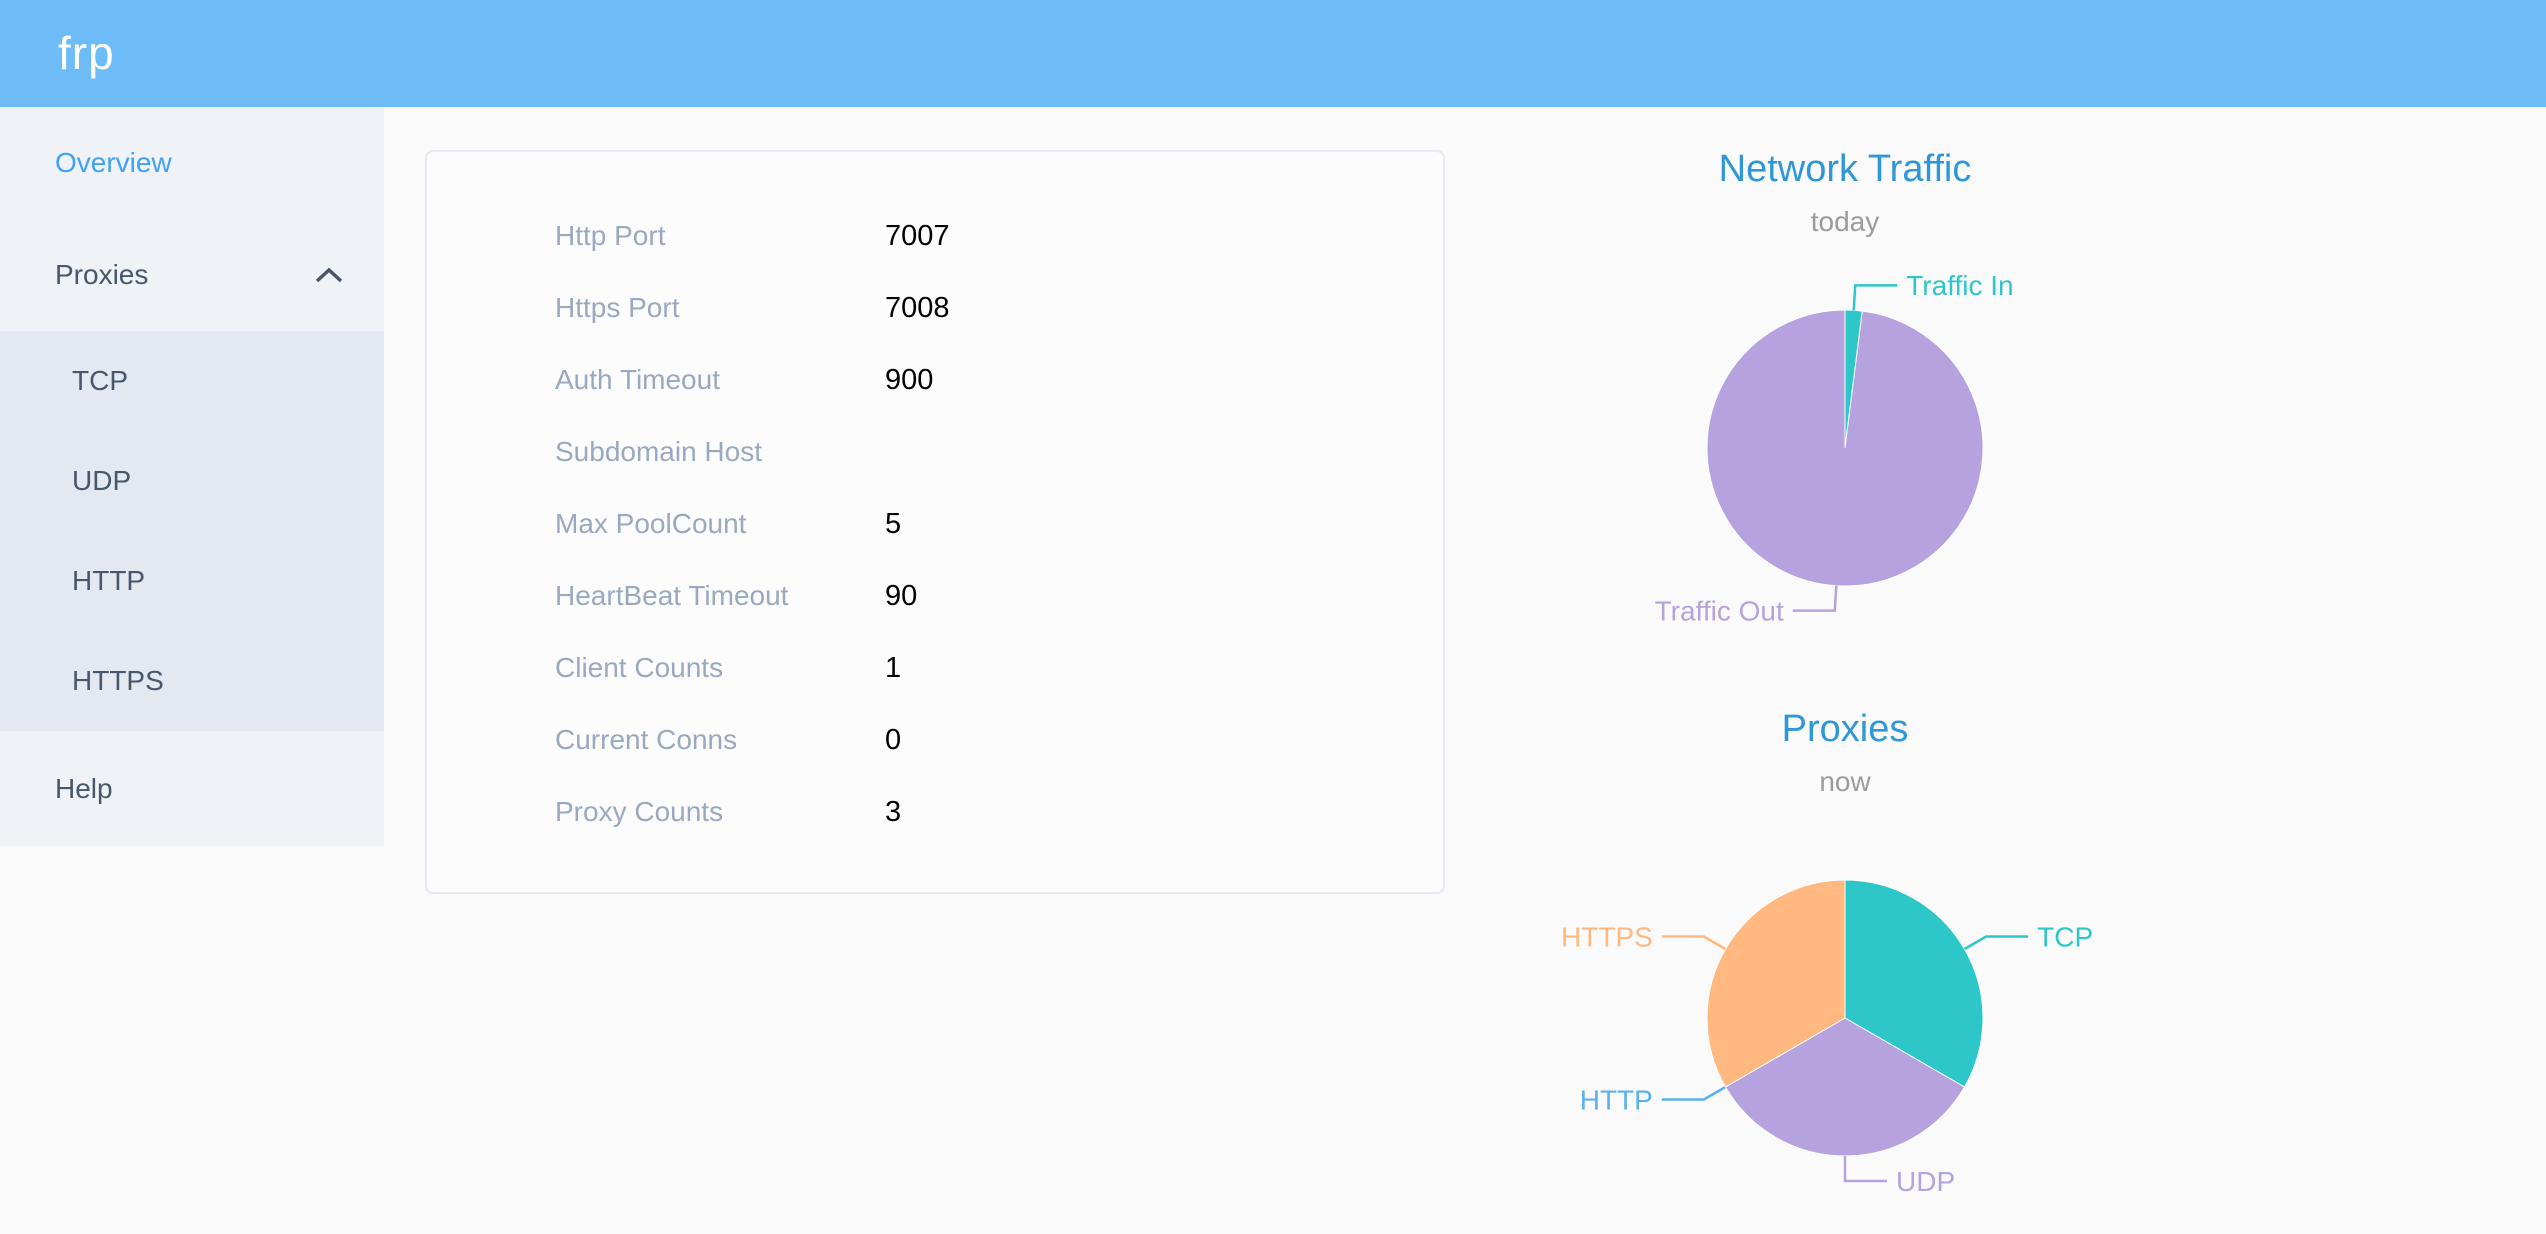 This screenshot has height=1234, width=2546. I want to click on row-value: 7007, so click(917, 235).